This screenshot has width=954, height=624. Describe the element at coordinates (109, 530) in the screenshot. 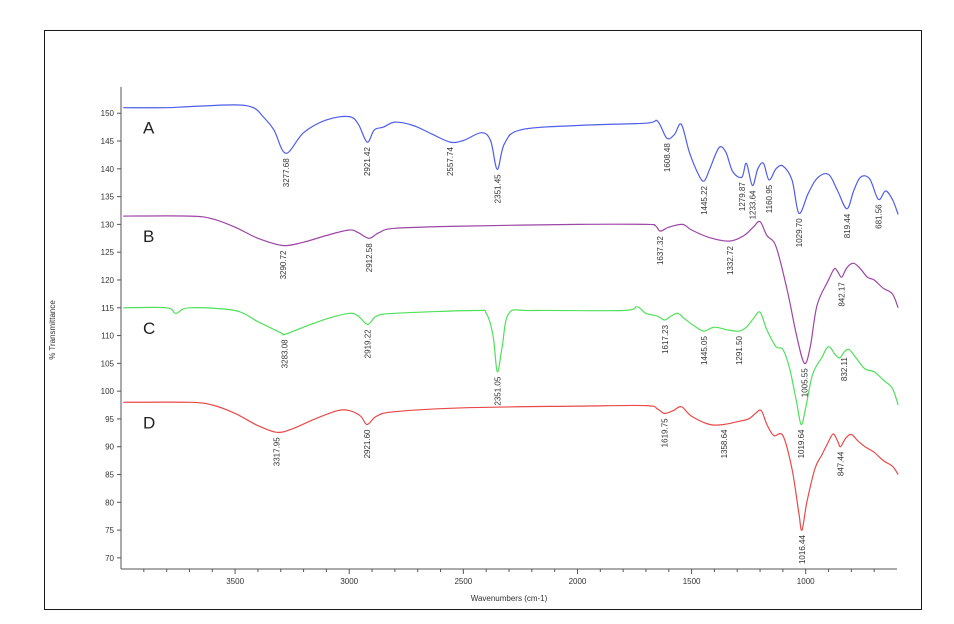

I see `y-tick-label: 75` at that location.